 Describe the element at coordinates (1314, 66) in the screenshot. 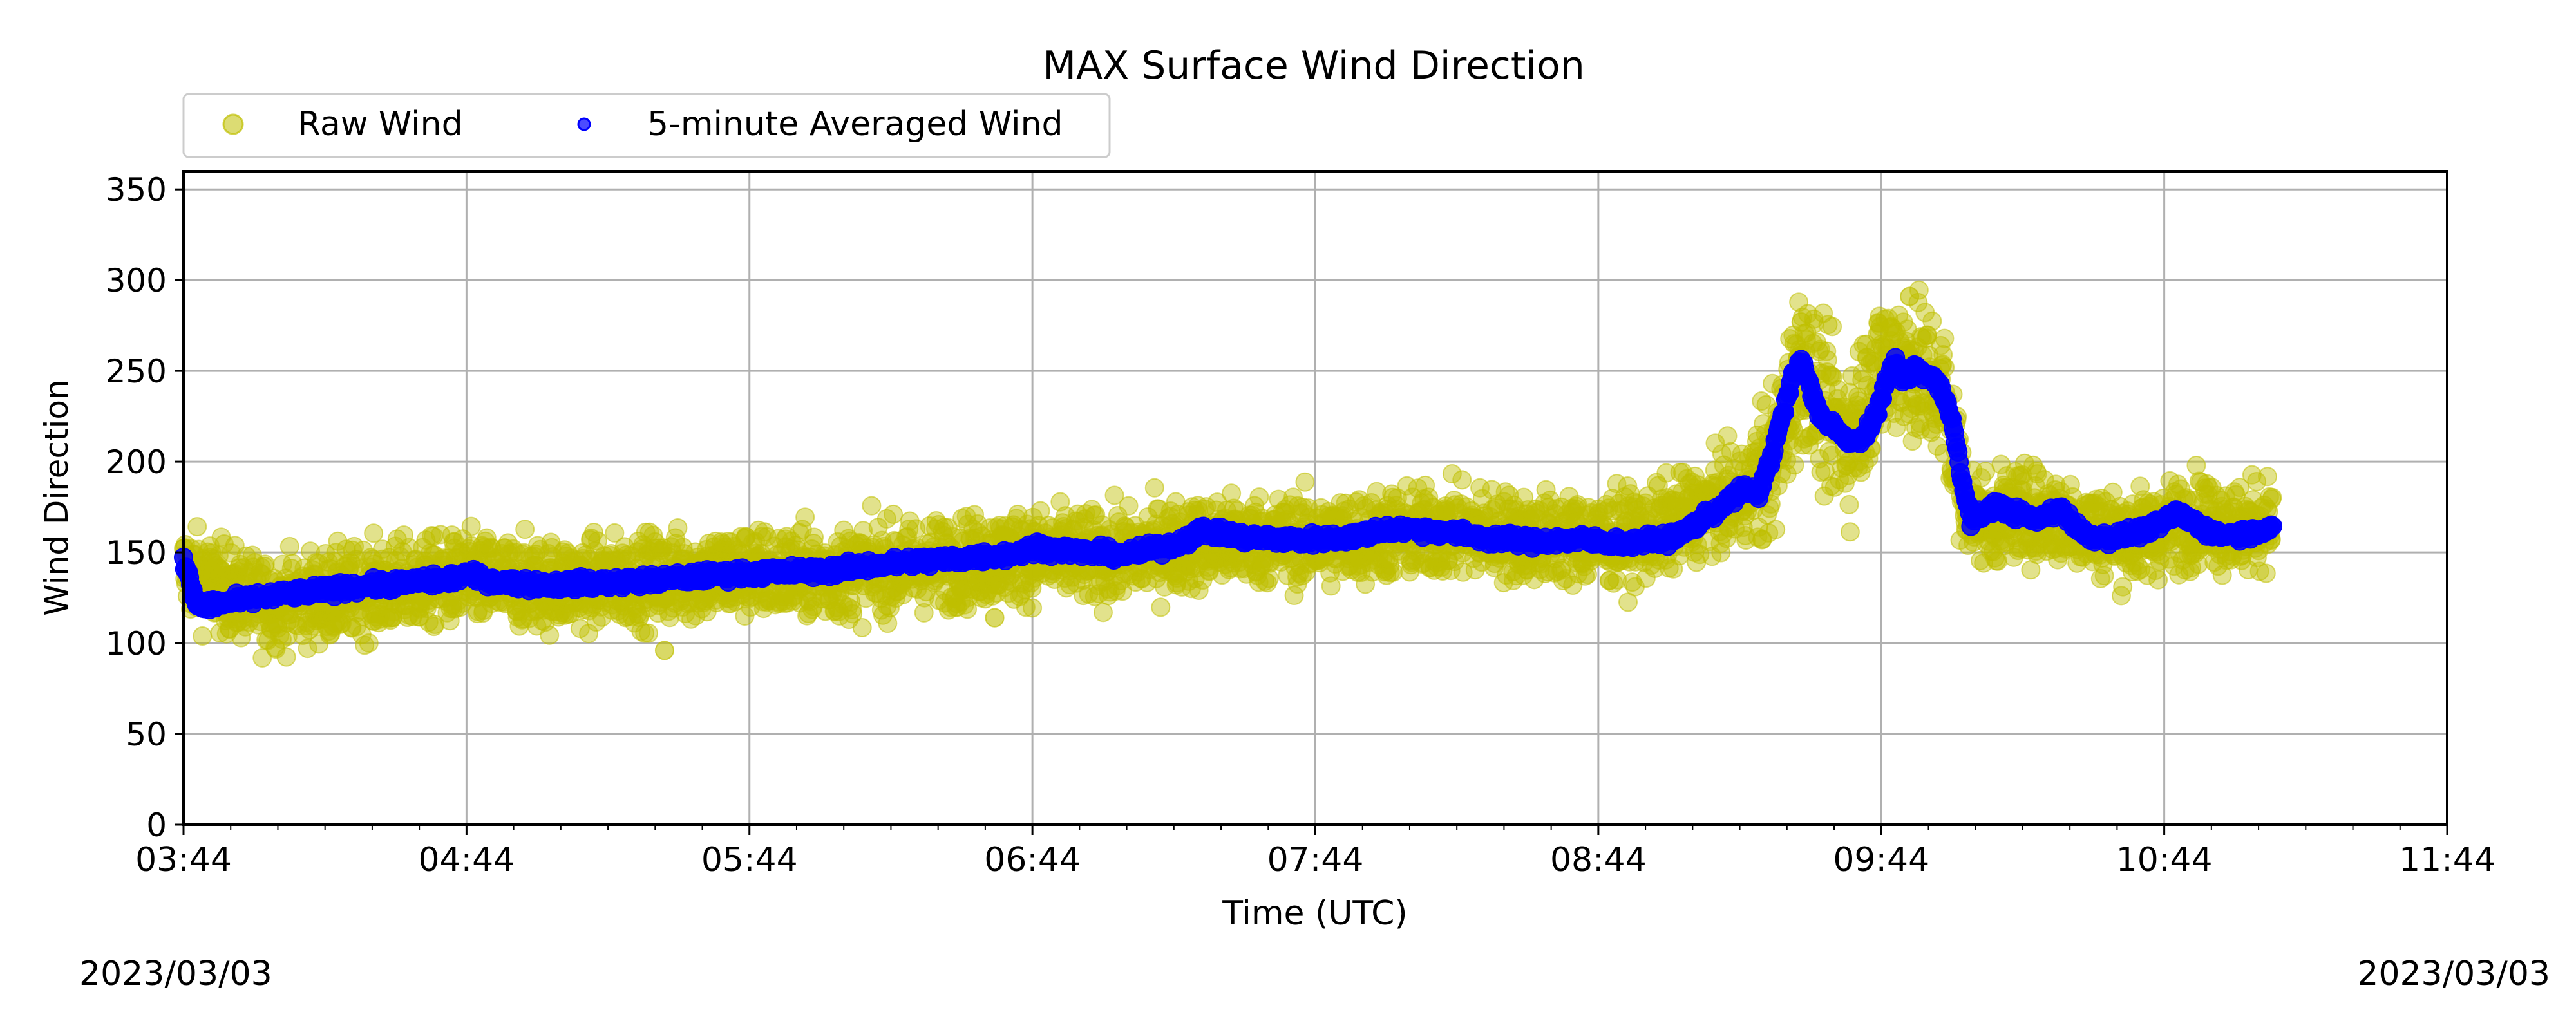

I see `chart-title: MAX Surface Wind Direction` at that location.